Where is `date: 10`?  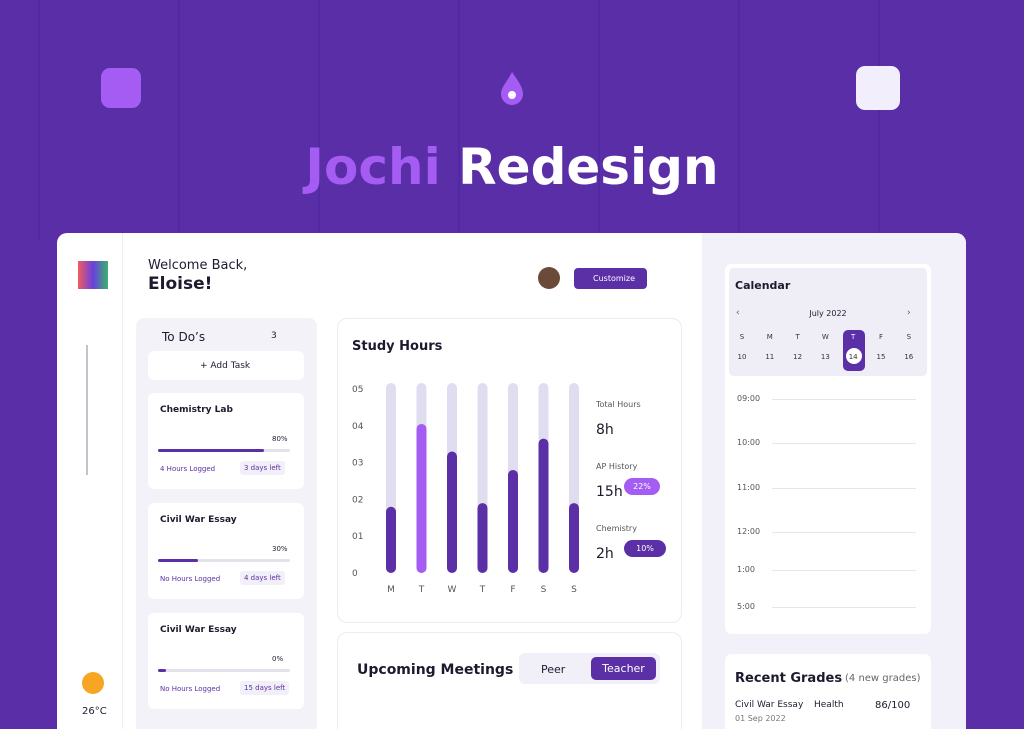 date: 10 is located at coordinates (742, 357).